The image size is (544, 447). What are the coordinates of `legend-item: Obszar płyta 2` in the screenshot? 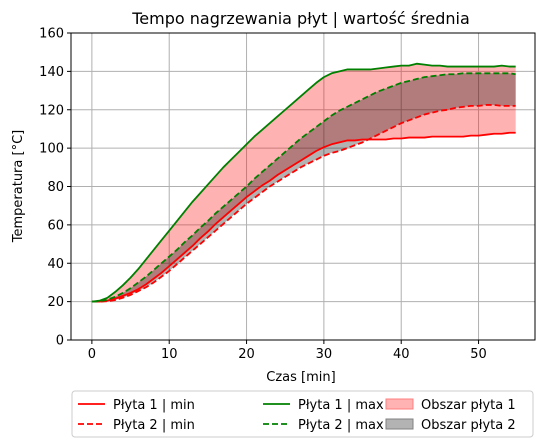 It's located at (450, 425).